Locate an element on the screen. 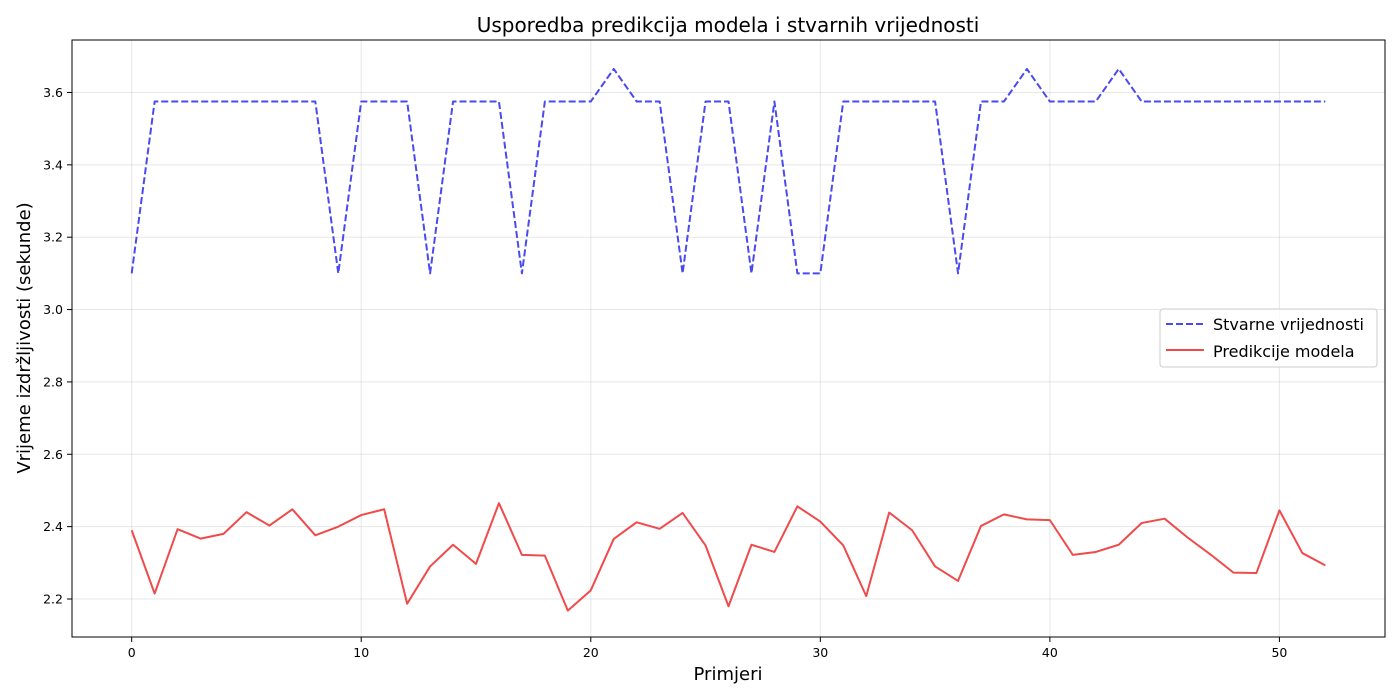 The height and width of the screenshot is (700, 1400). y-axis-label: Vrijeme izdržljivosti (sekunde) is located at coordinates (24, 337).